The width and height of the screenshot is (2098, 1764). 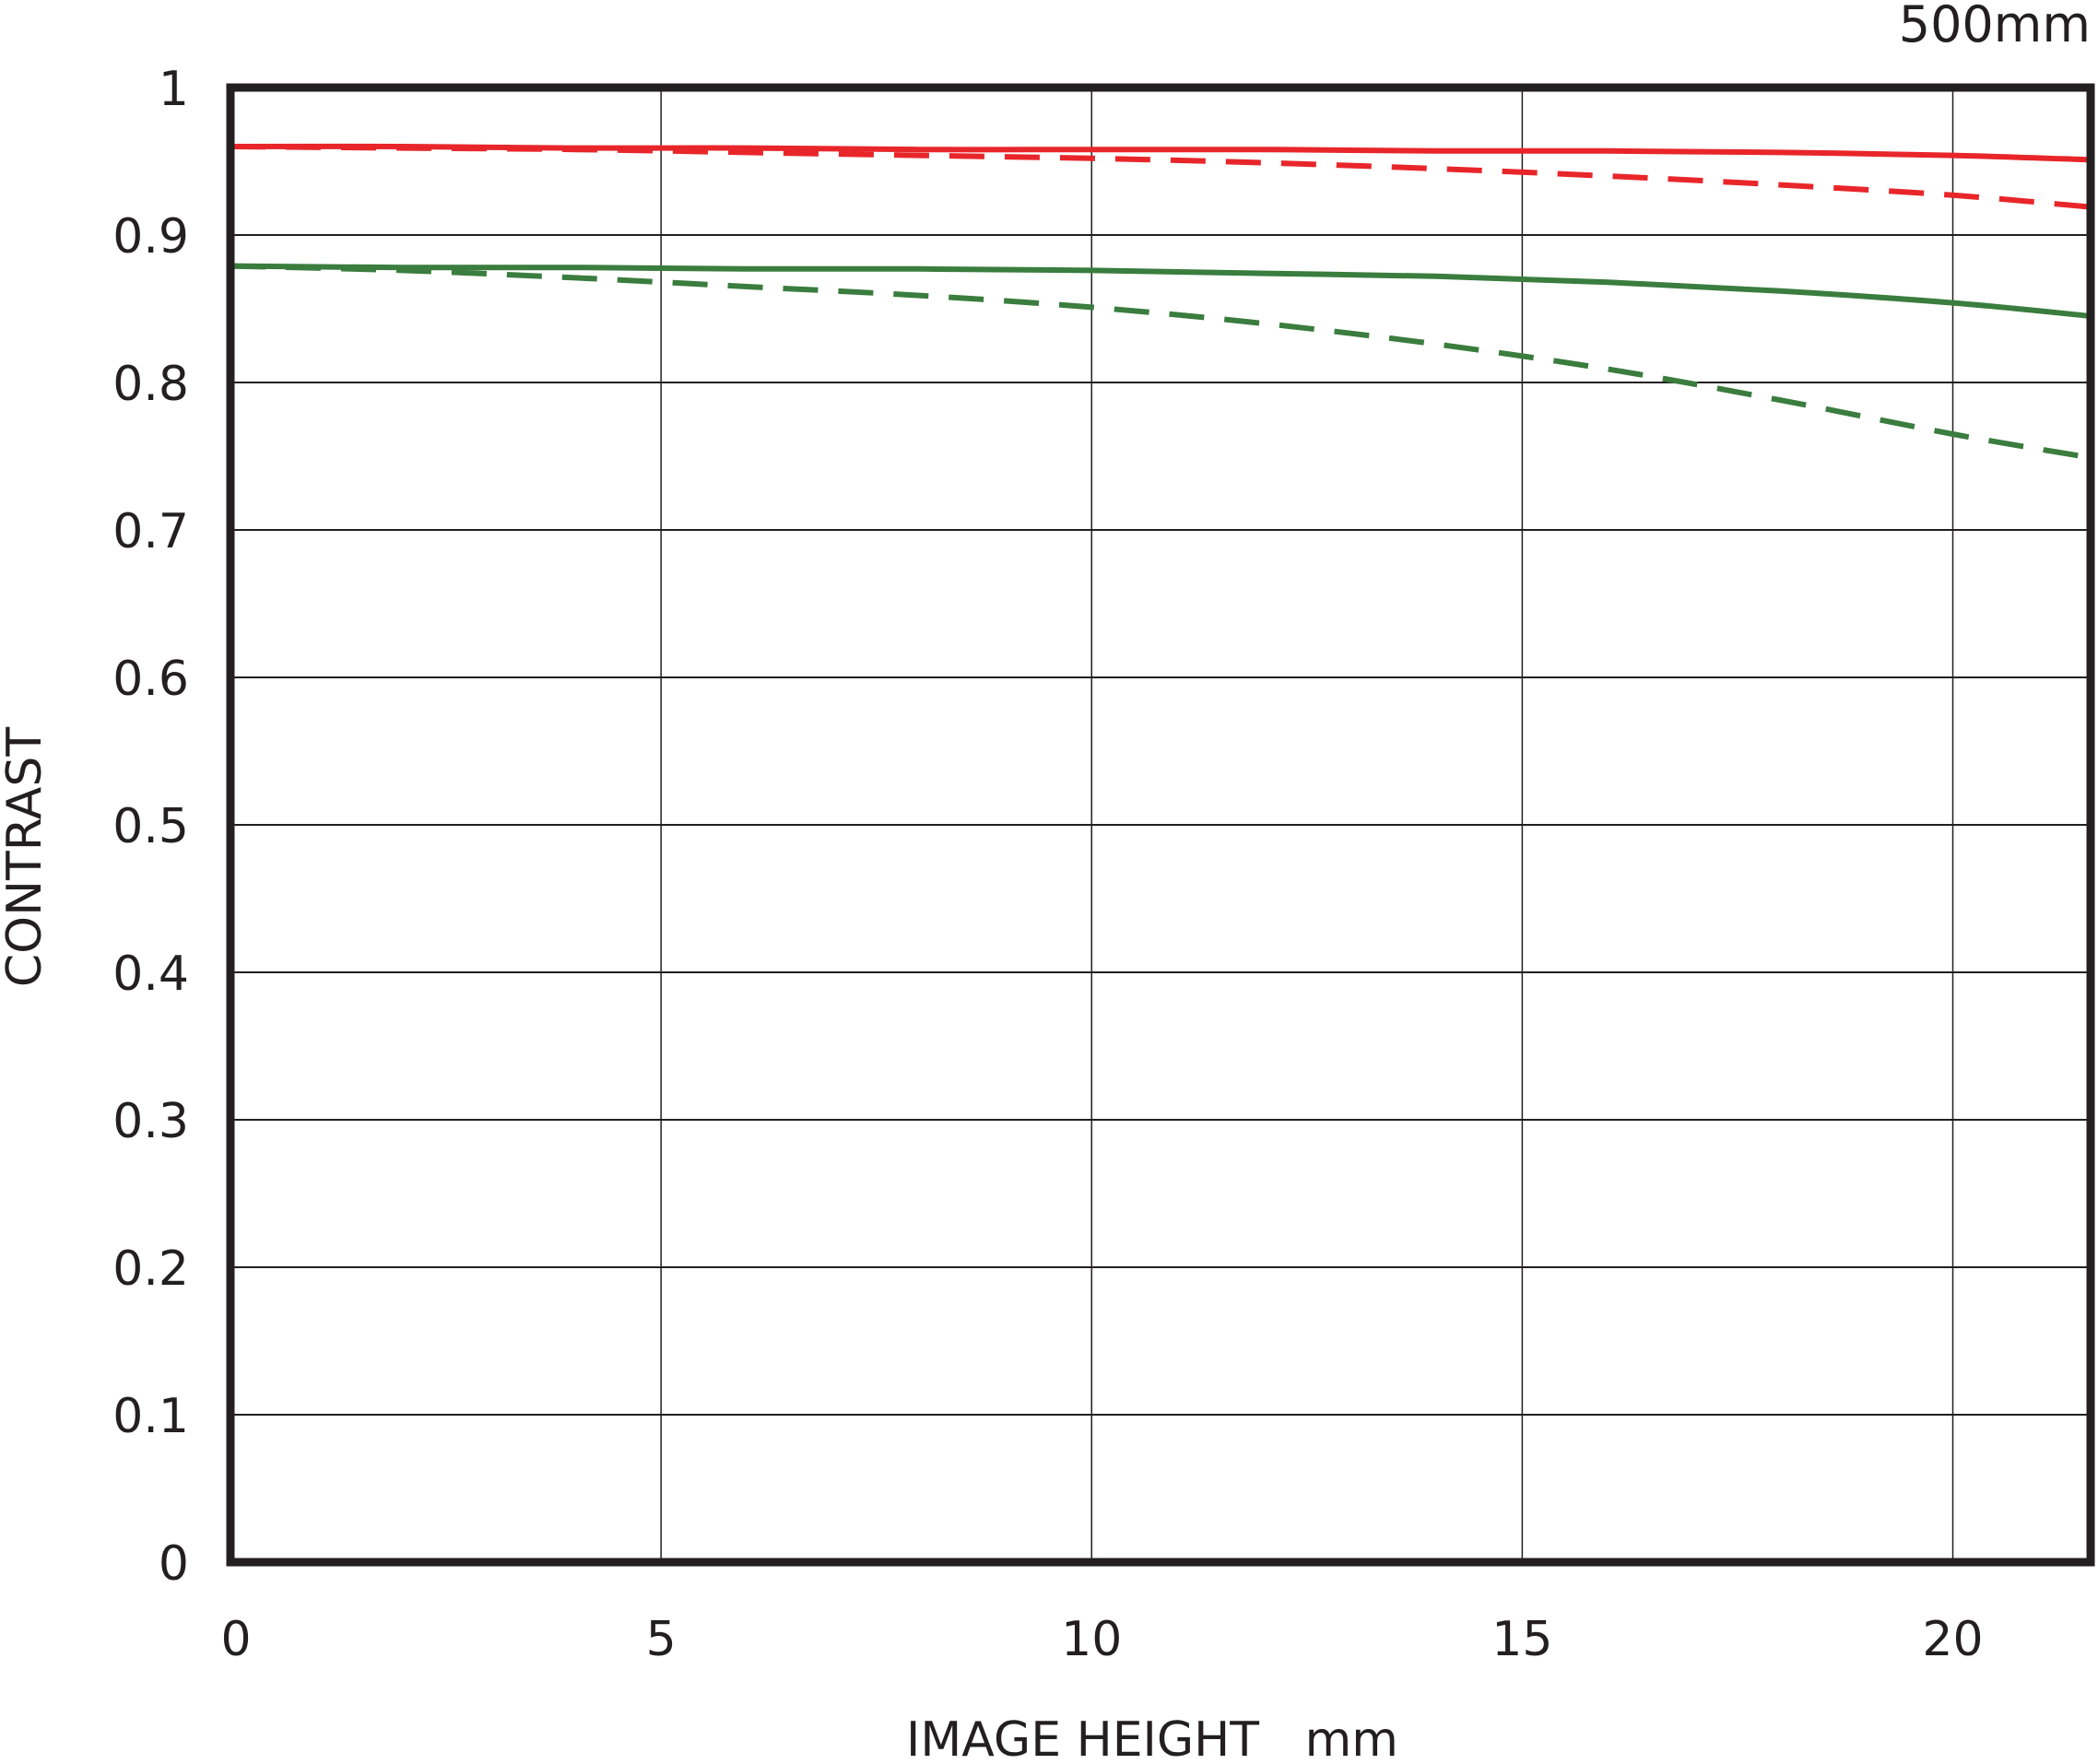 What do you see at coordinates (26, 857) in the screenshot?
I see `y-axis-title: CONTRAST` at bounding box center [26, 857].